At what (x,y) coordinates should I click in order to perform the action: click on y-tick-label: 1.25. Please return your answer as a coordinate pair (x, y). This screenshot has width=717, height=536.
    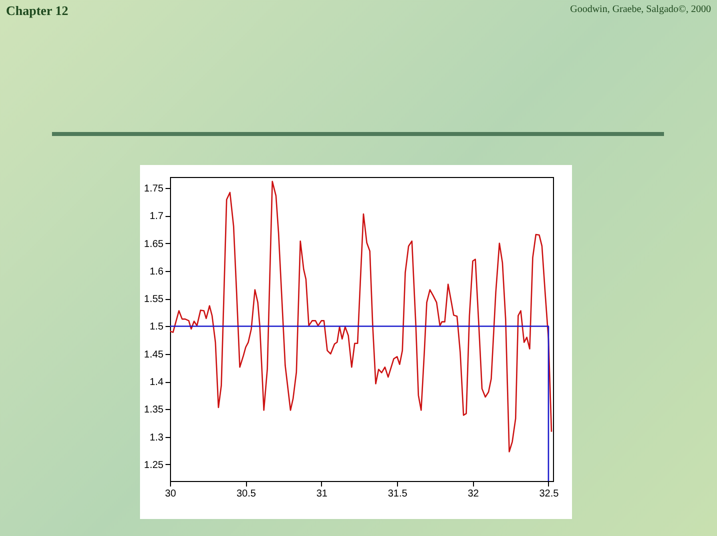
    Looking at the image, I should click on (154, 465).